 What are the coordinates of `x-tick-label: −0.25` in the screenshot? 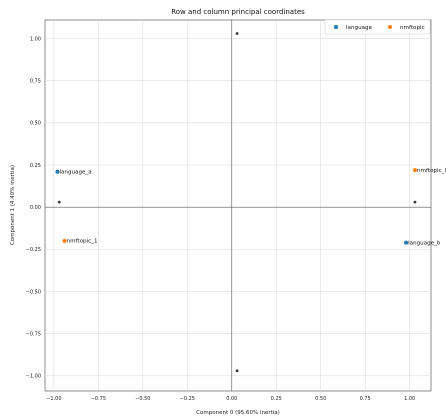 It's located at (187, 399).